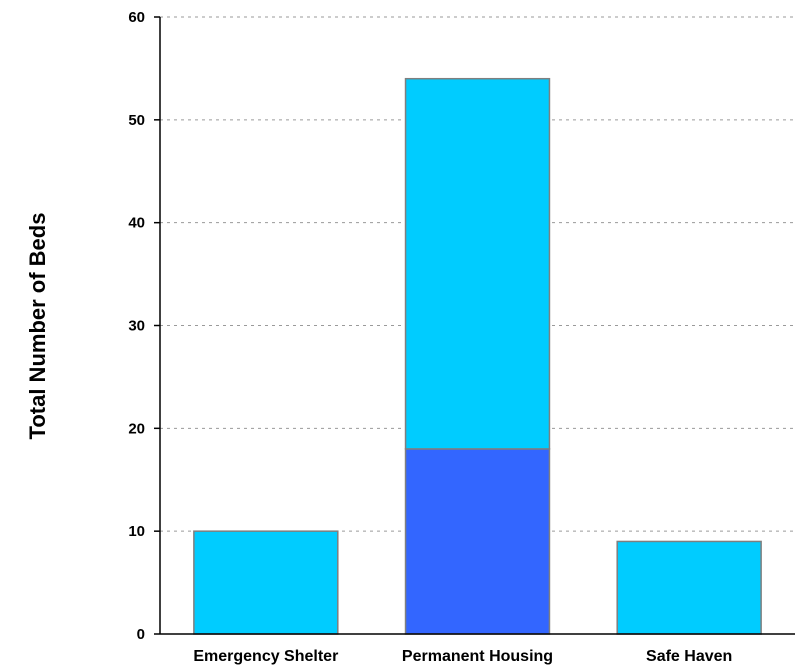 The image size is (800, 669). Describe the element at coordinates (136, 120) in the screenshot. I see `y-tick-label: 50` at that location.